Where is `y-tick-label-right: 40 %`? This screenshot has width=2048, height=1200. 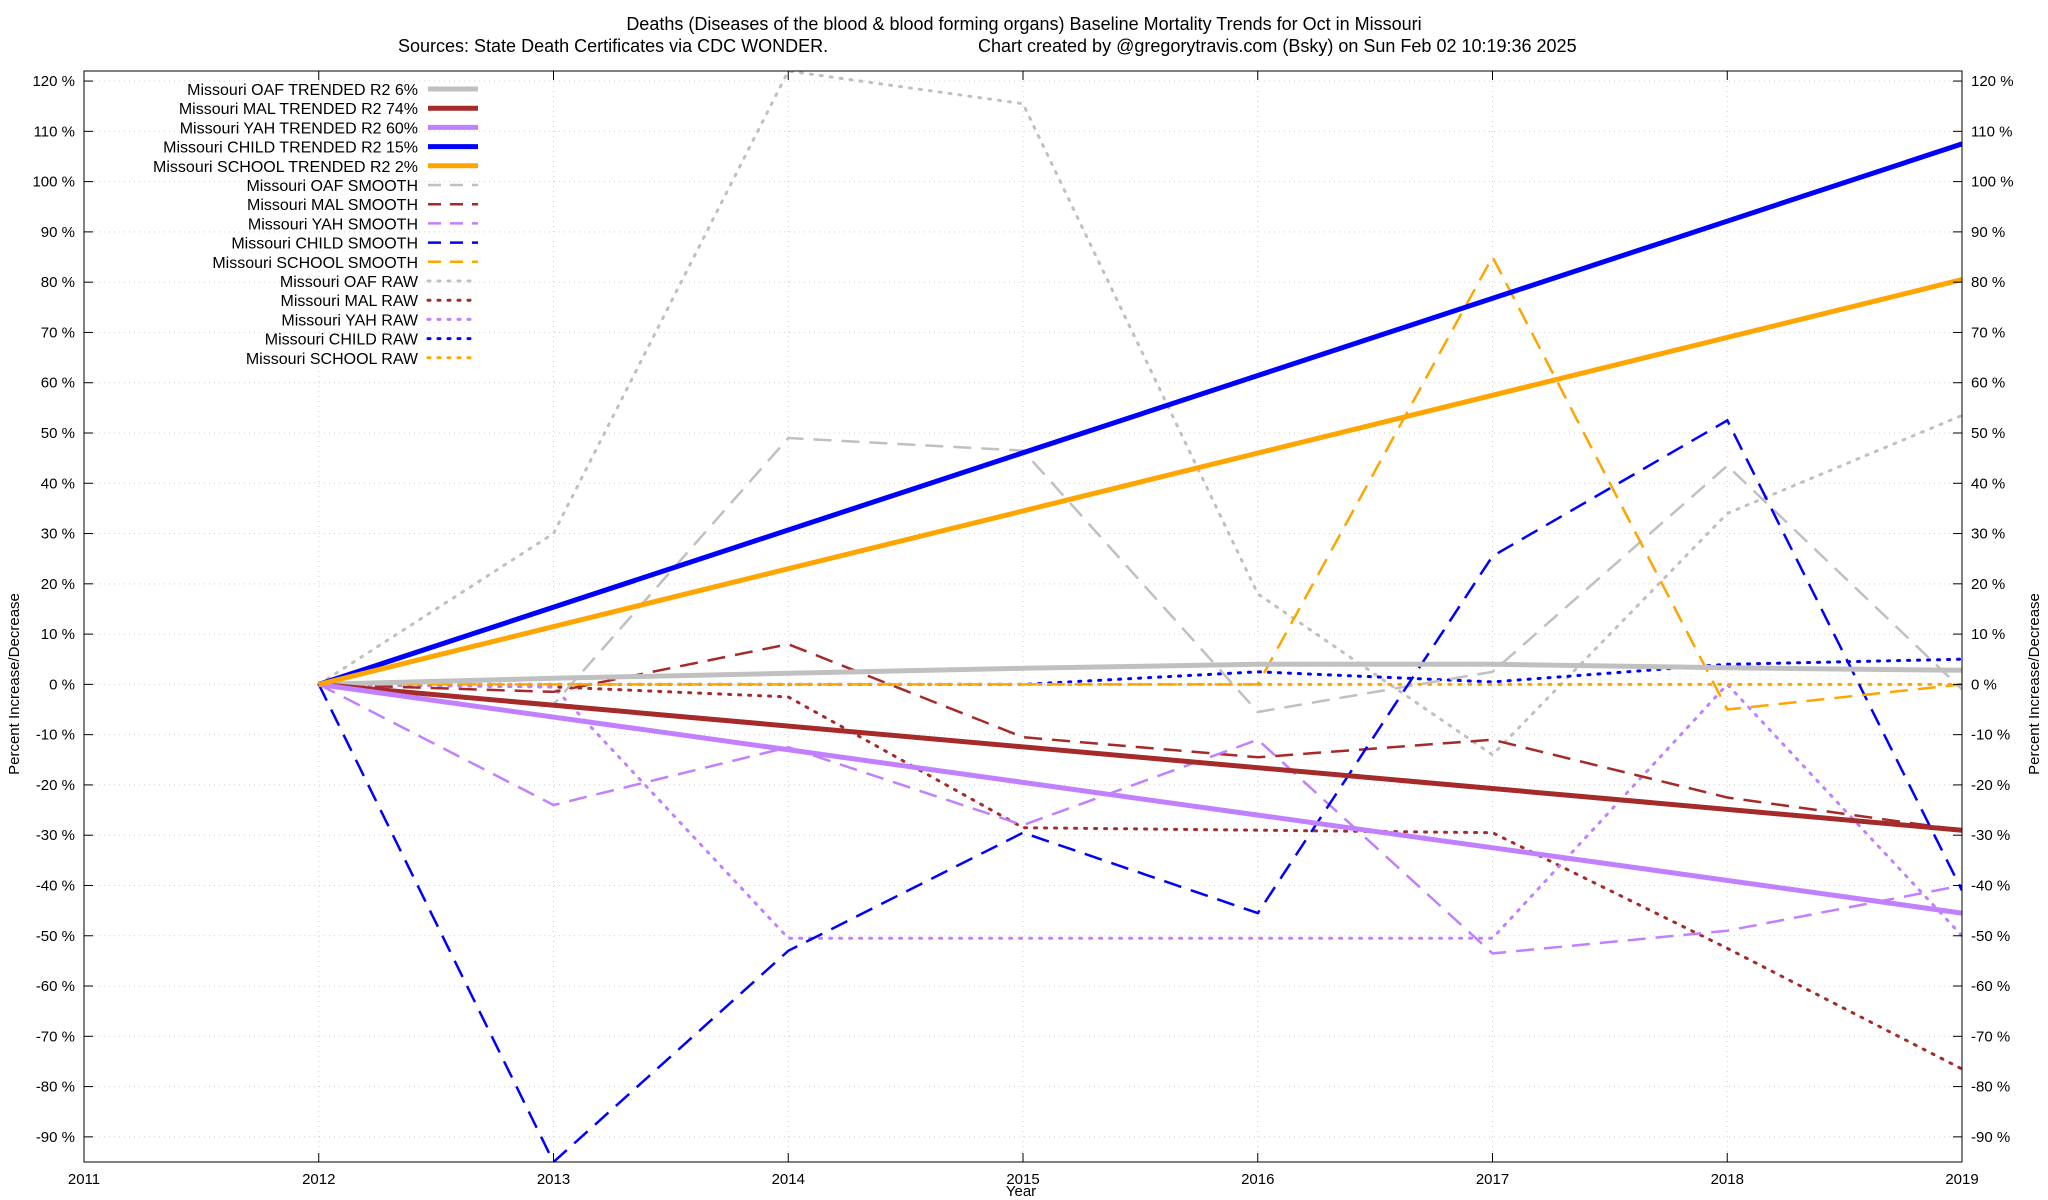 y-tick-label-right: 40 % is located at coordinates (1988, 483).